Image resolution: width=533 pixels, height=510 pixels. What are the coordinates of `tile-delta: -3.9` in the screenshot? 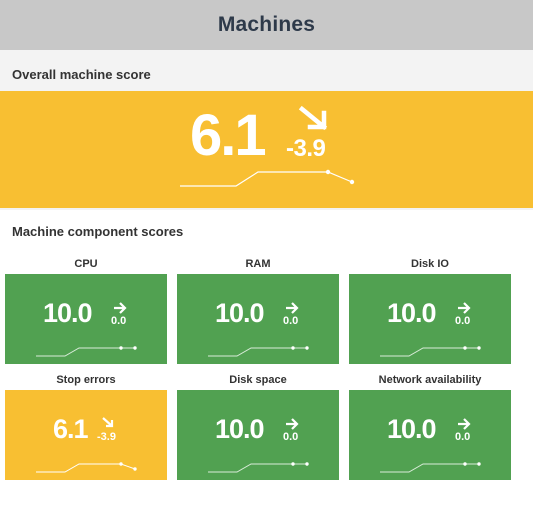 It's located at (106, 437).